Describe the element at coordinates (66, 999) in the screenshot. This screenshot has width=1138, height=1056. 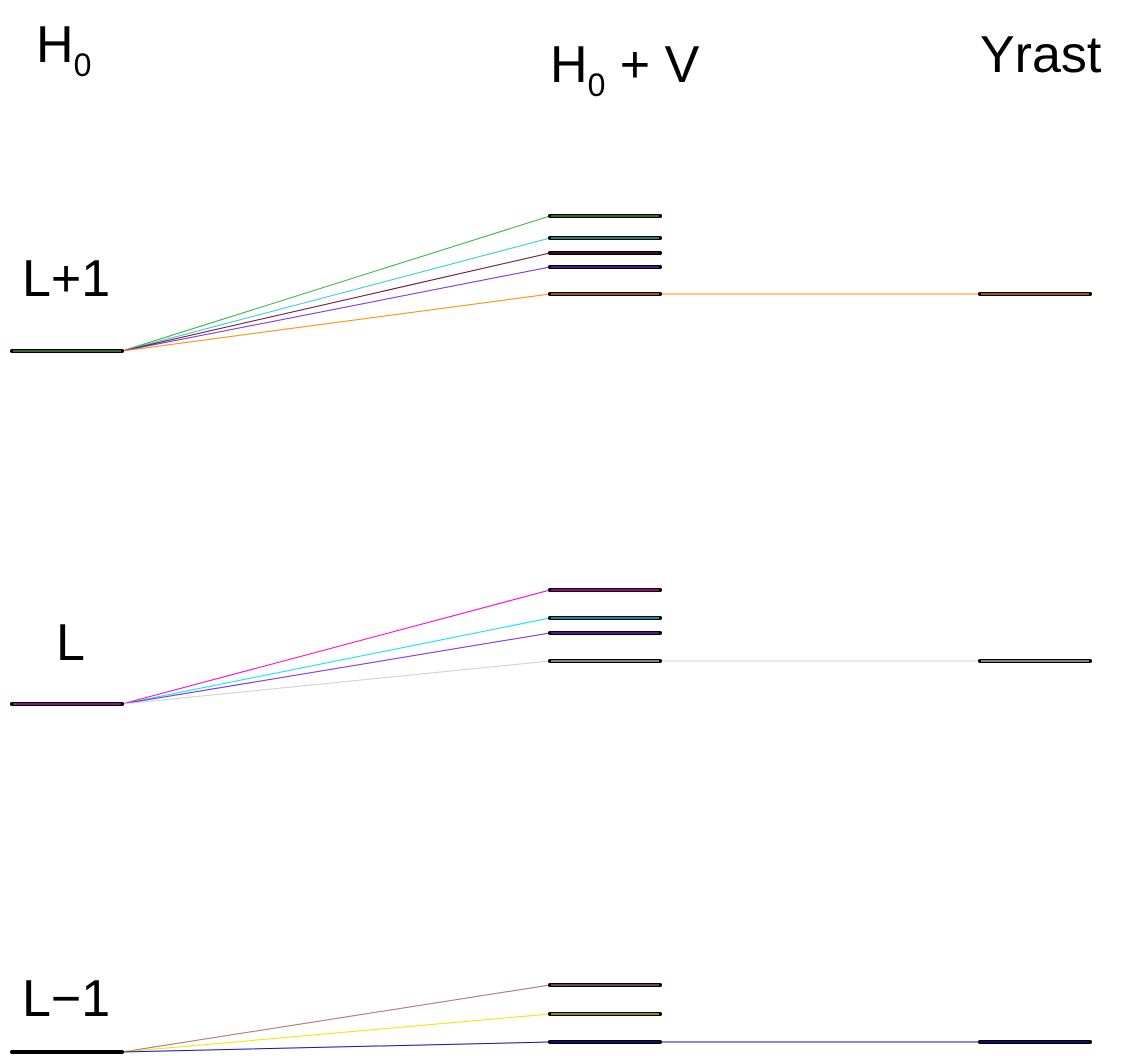
I see `group-label-l-minus-1: L−1` at that location.